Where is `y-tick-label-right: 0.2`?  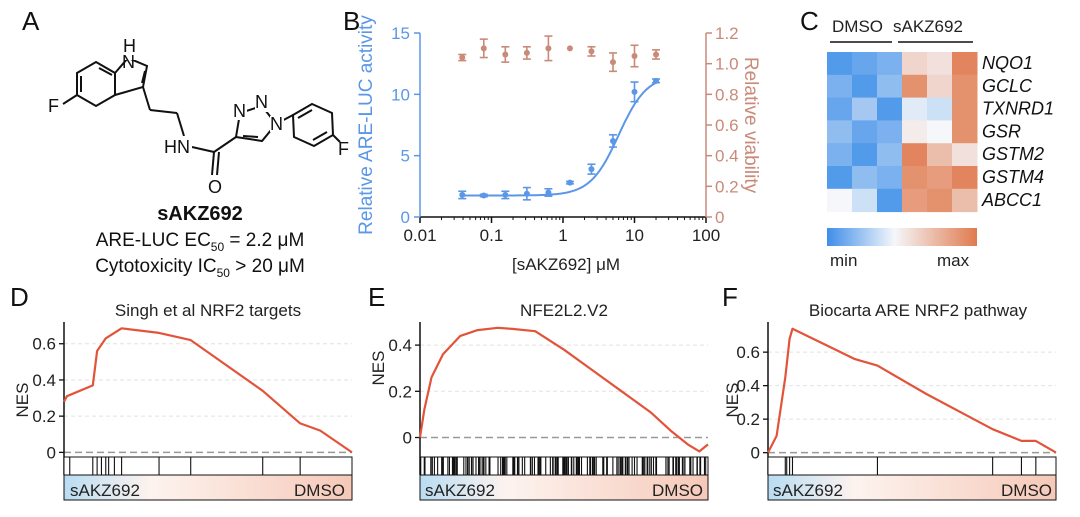 y-tick-label-right: 0.2 is located at coordinates (727, 186).